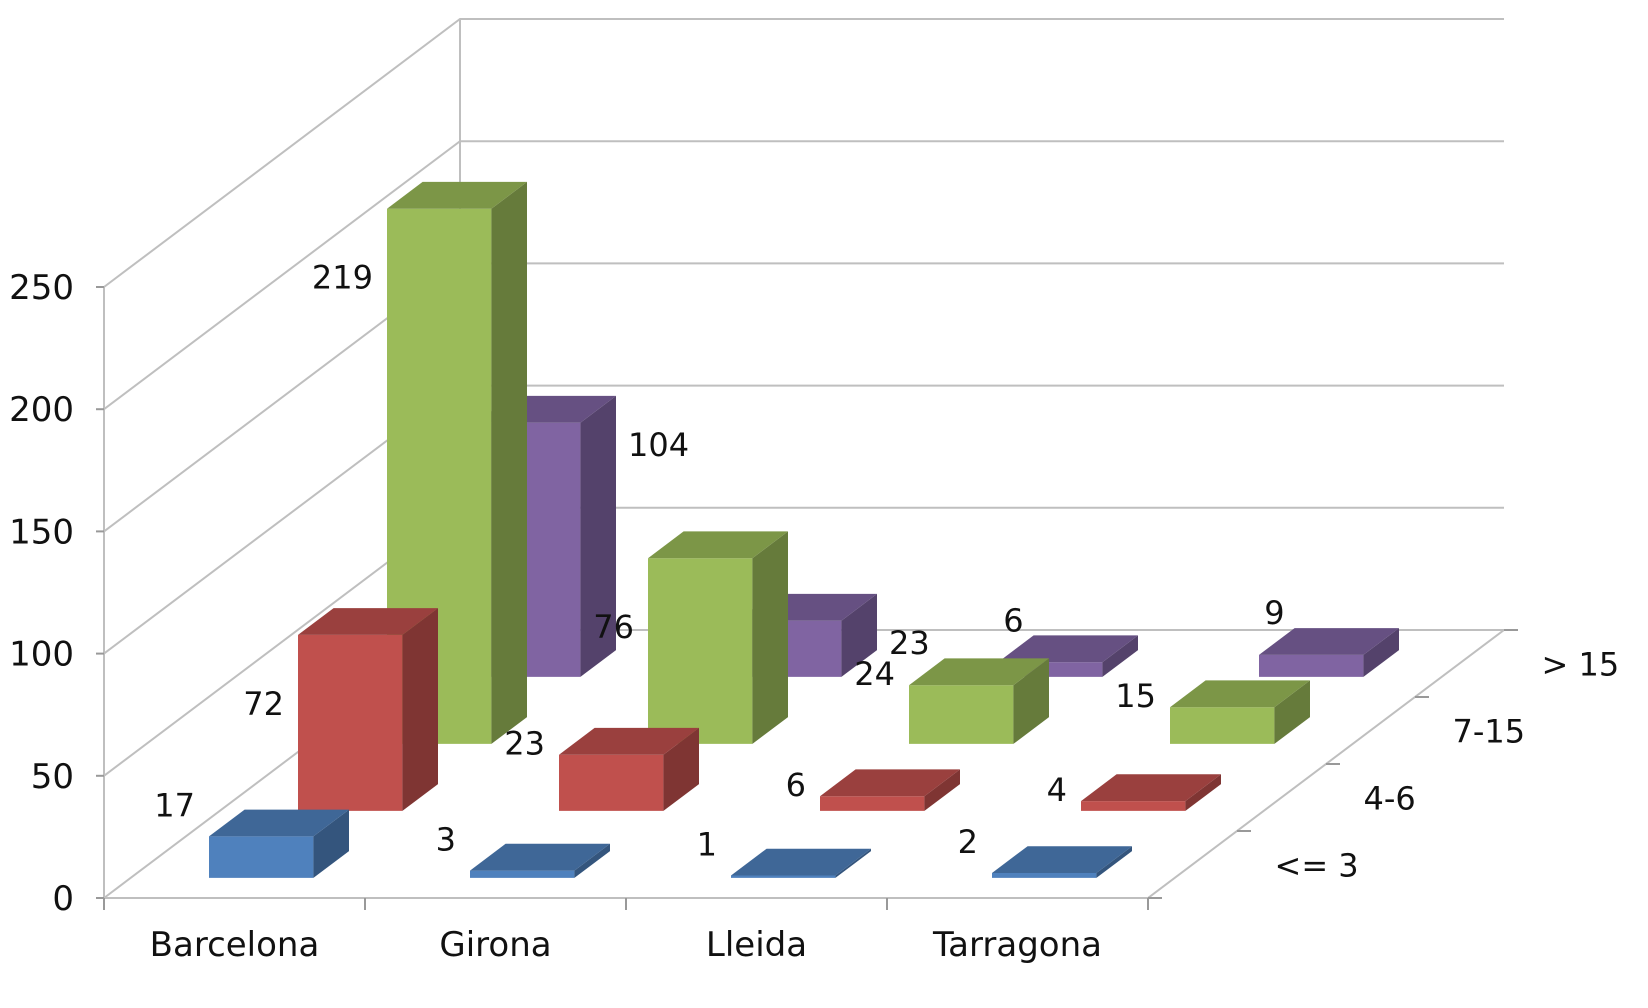 Image resolution: width=1648 pixels, height=1008 pixels. I want to click on x-tick-label: Lleida, so click(756, 945).